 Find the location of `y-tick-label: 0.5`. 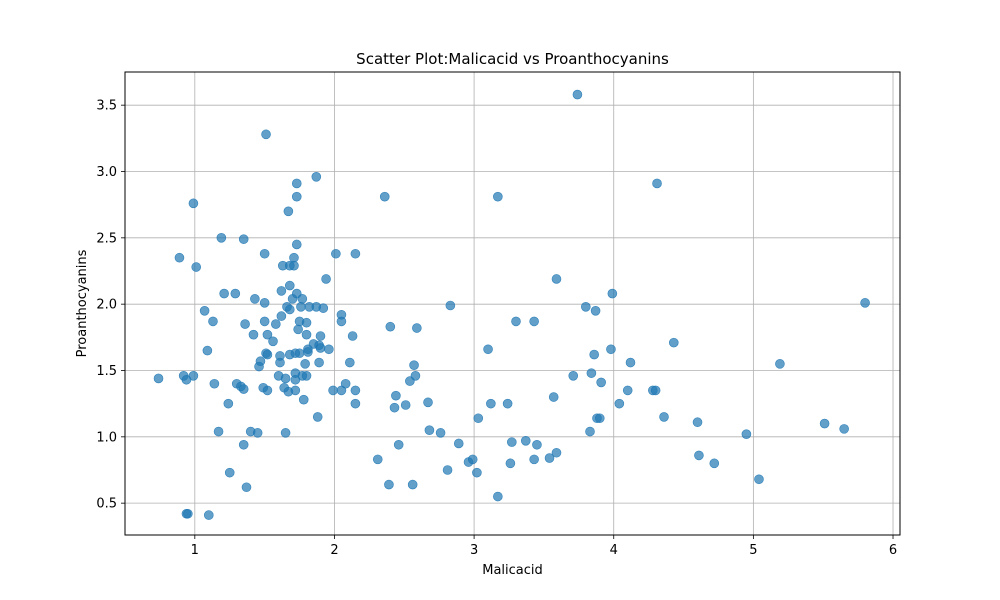

y-tick-label: 0.5 is located at coordinates (106, 504).